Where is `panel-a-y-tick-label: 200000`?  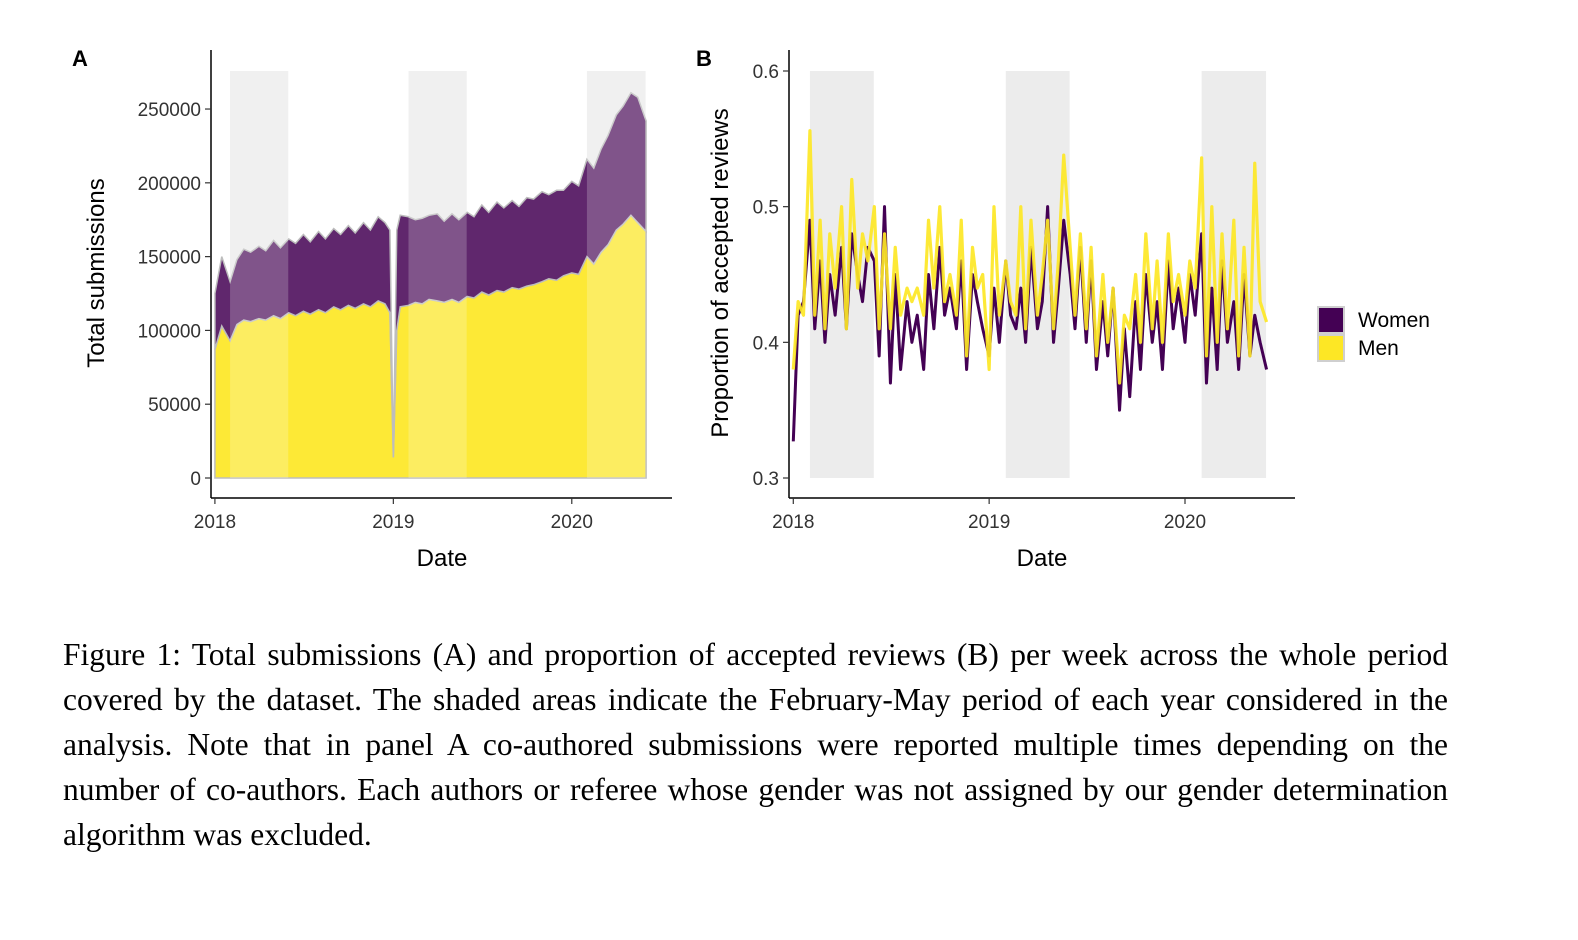 panel-a-y-tick-label: 200000 is located at coordinates (169, 184).